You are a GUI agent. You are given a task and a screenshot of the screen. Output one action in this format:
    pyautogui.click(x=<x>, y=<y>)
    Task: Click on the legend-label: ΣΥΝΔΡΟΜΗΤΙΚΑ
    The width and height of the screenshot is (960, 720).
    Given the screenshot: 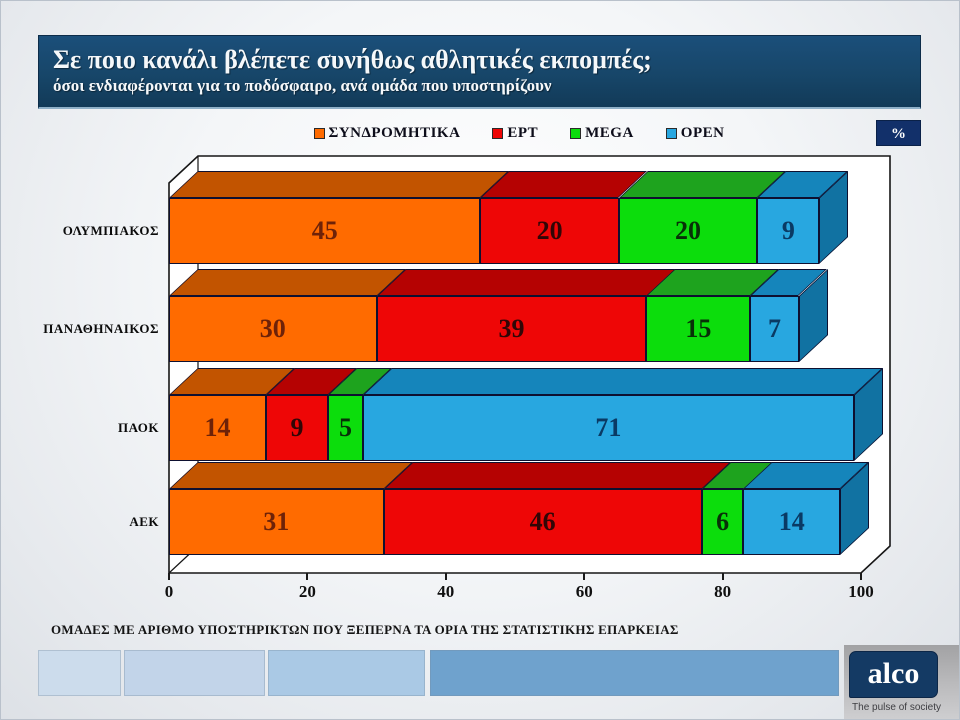 What is the action you would take?
    pyautogui.click(x=394, y=132)
    